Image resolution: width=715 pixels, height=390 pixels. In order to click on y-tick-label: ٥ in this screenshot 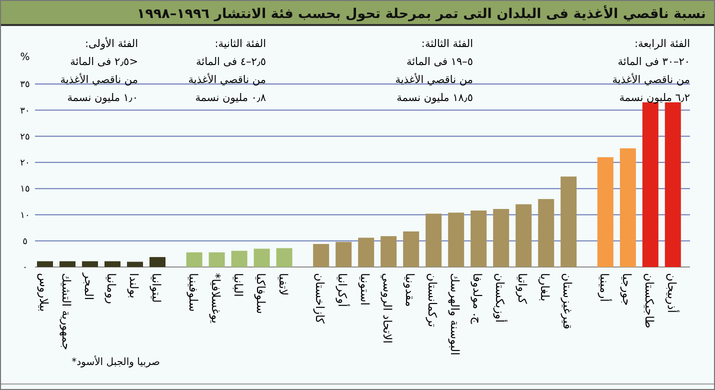, I will do `click(25, 242)`.